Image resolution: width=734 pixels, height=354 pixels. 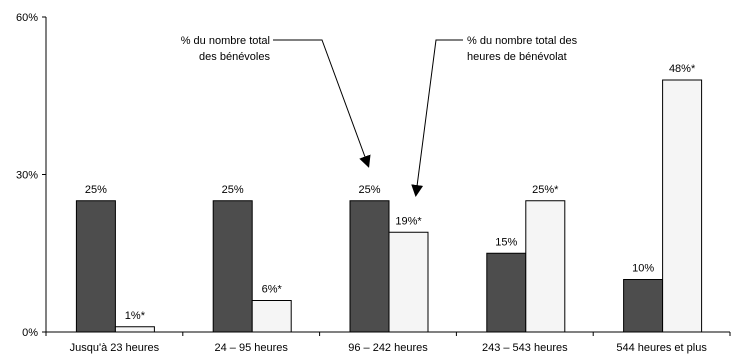 What do you see at coordinates (545, 190) in the screenshot?
I see `data-label: 25%*` at bounding box center [545, 190].